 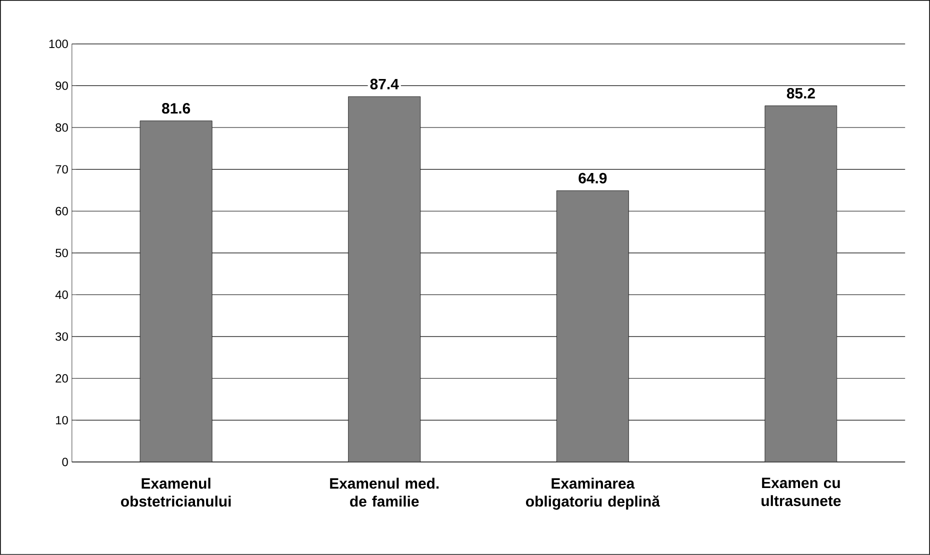 What do you see at coordinates (62, 420) in the screenshot?
I see `y-tick-label: 10` at bounding box center [62, 420].